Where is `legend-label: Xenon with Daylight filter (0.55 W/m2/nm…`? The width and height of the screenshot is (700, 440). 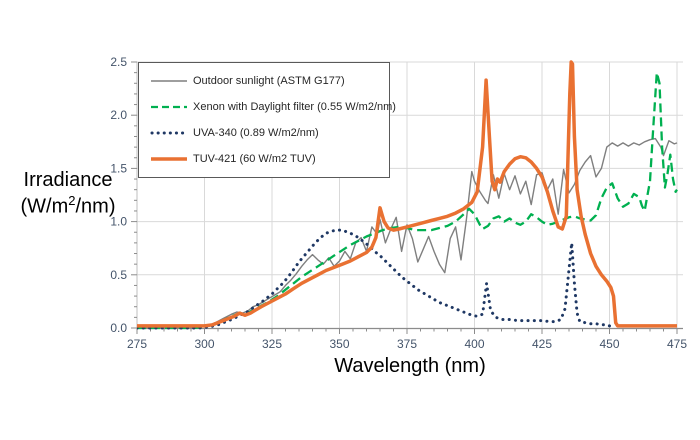
legend-label: Xenon with Daylight filter (0.55 W/m2/nm… is located at coordinates (294, 107).